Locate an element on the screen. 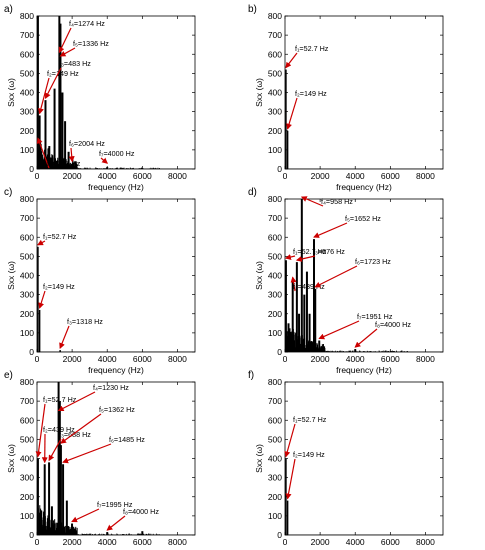 This screenshot has height=550, width=485. annotation-label: f₇=1951 Hz is located at coordinates (375, 316).